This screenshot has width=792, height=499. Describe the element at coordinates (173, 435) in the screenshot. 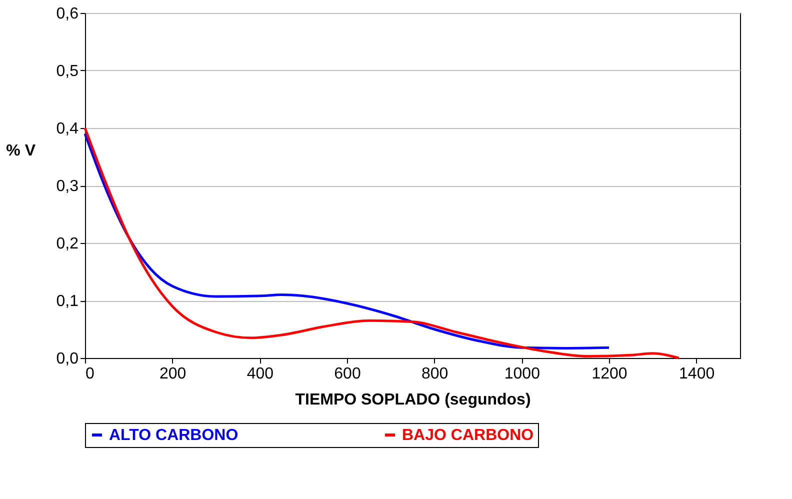

I see `legend-label: ALTO CARBONO` at that location.